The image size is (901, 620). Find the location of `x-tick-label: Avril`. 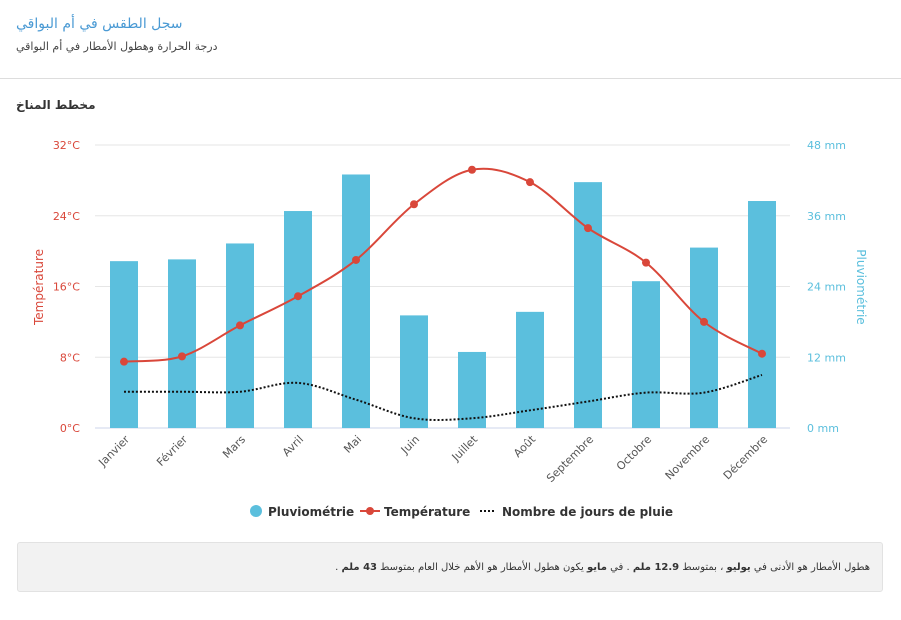

x-tick-label: Avril is located at coordinates (293, 446).